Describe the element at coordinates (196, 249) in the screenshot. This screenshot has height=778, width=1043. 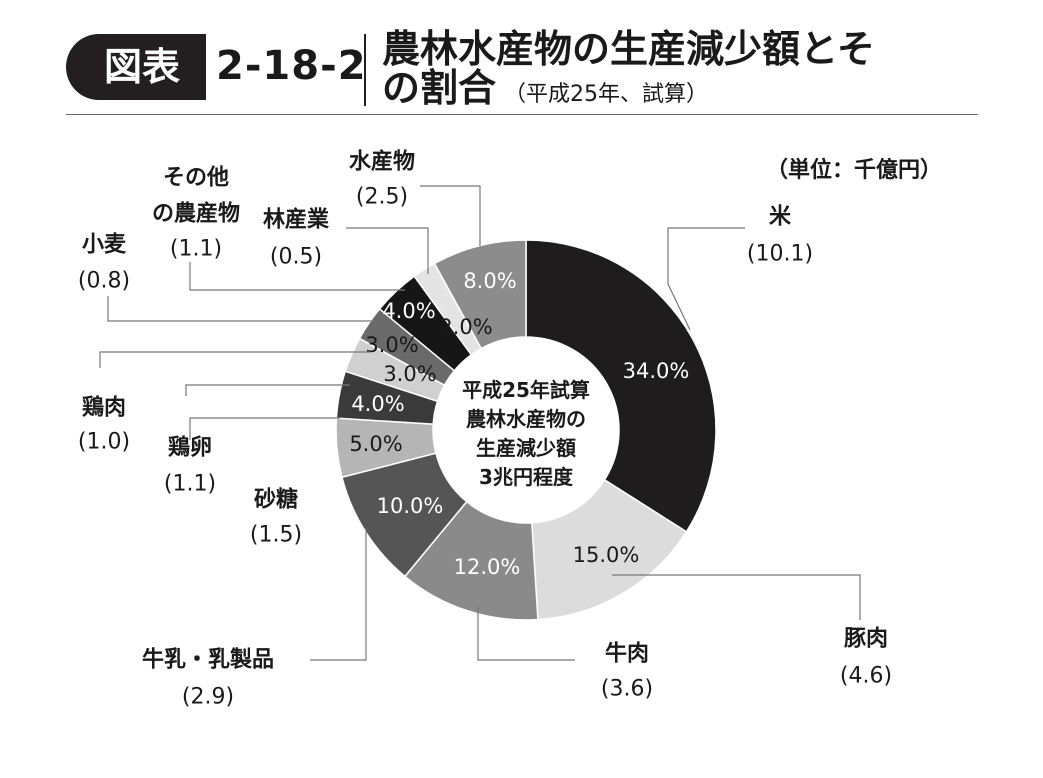
I see `category-value-9: (1.1)` at that location.